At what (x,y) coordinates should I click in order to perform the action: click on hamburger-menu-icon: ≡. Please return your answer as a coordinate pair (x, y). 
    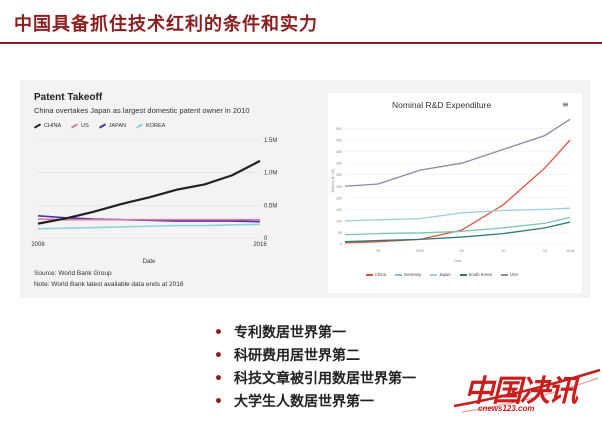
    Looking at the image, I should click on (565, 104).